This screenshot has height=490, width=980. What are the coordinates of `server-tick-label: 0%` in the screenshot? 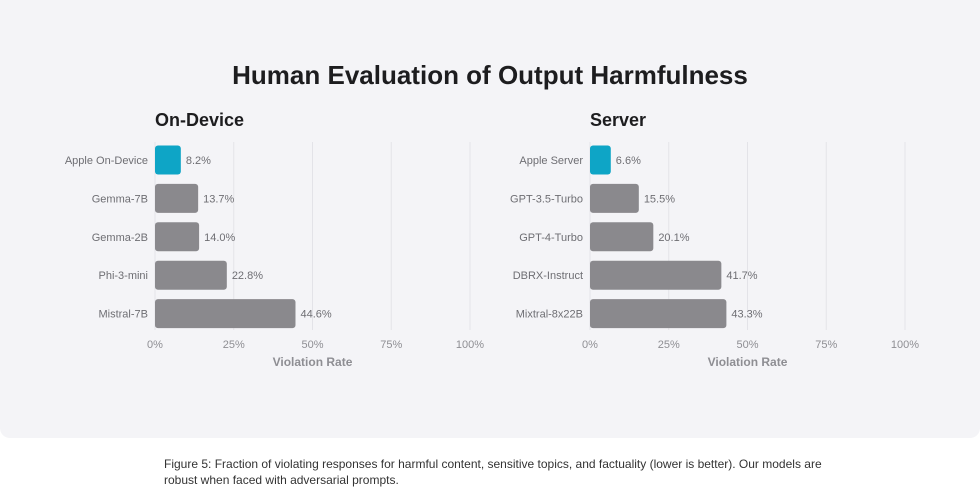 It's located at (590, 345).